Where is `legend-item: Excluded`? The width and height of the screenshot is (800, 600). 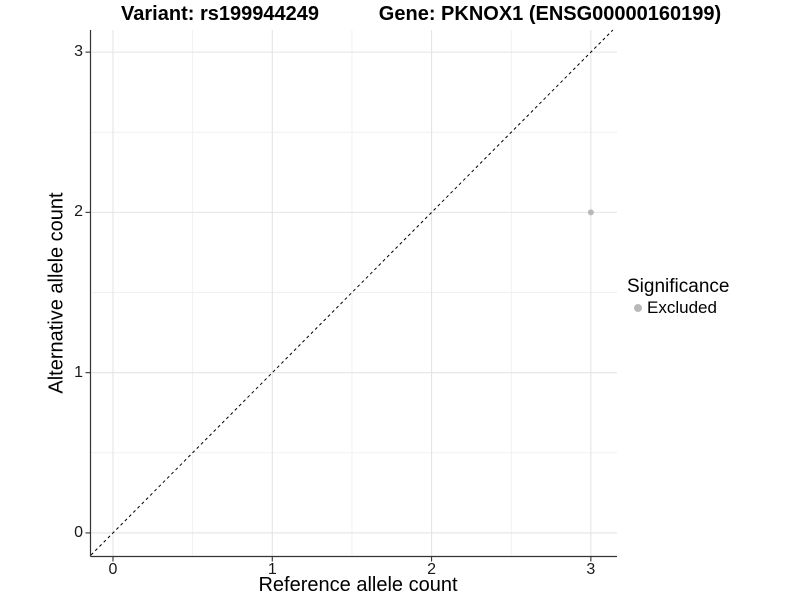 legend-item: Excluded is located at coordinates (678, 307).